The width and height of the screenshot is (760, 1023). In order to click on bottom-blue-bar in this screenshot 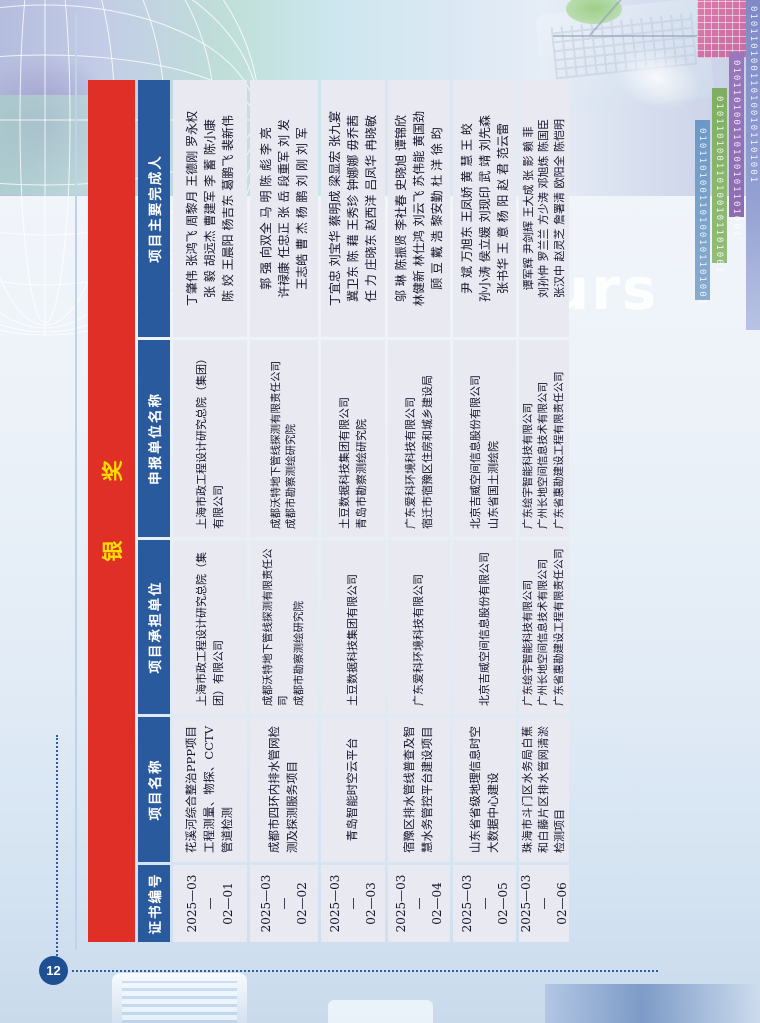, I will do `click(652, 1003)`.